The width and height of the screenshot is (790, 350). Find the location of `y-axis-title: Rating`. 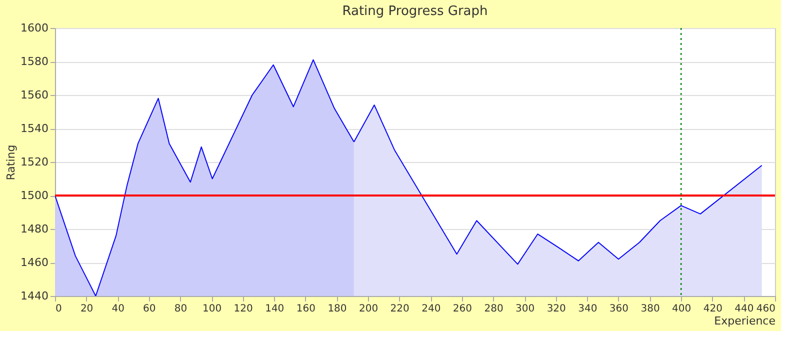

y-axis-title: Rating is located at coordinates (11, 162).